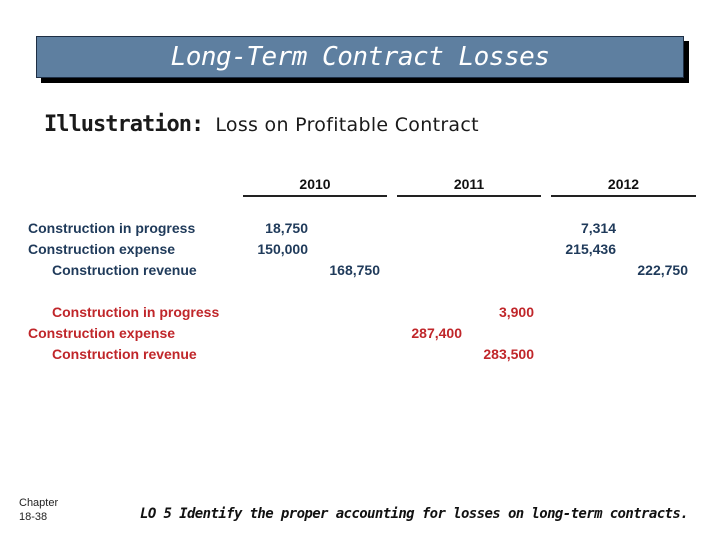  What do you see at coordinates (347, 125) in the screenshot?
I see `illustration-text: Loss on Profitable Contract` at bounding box center [347, 125].